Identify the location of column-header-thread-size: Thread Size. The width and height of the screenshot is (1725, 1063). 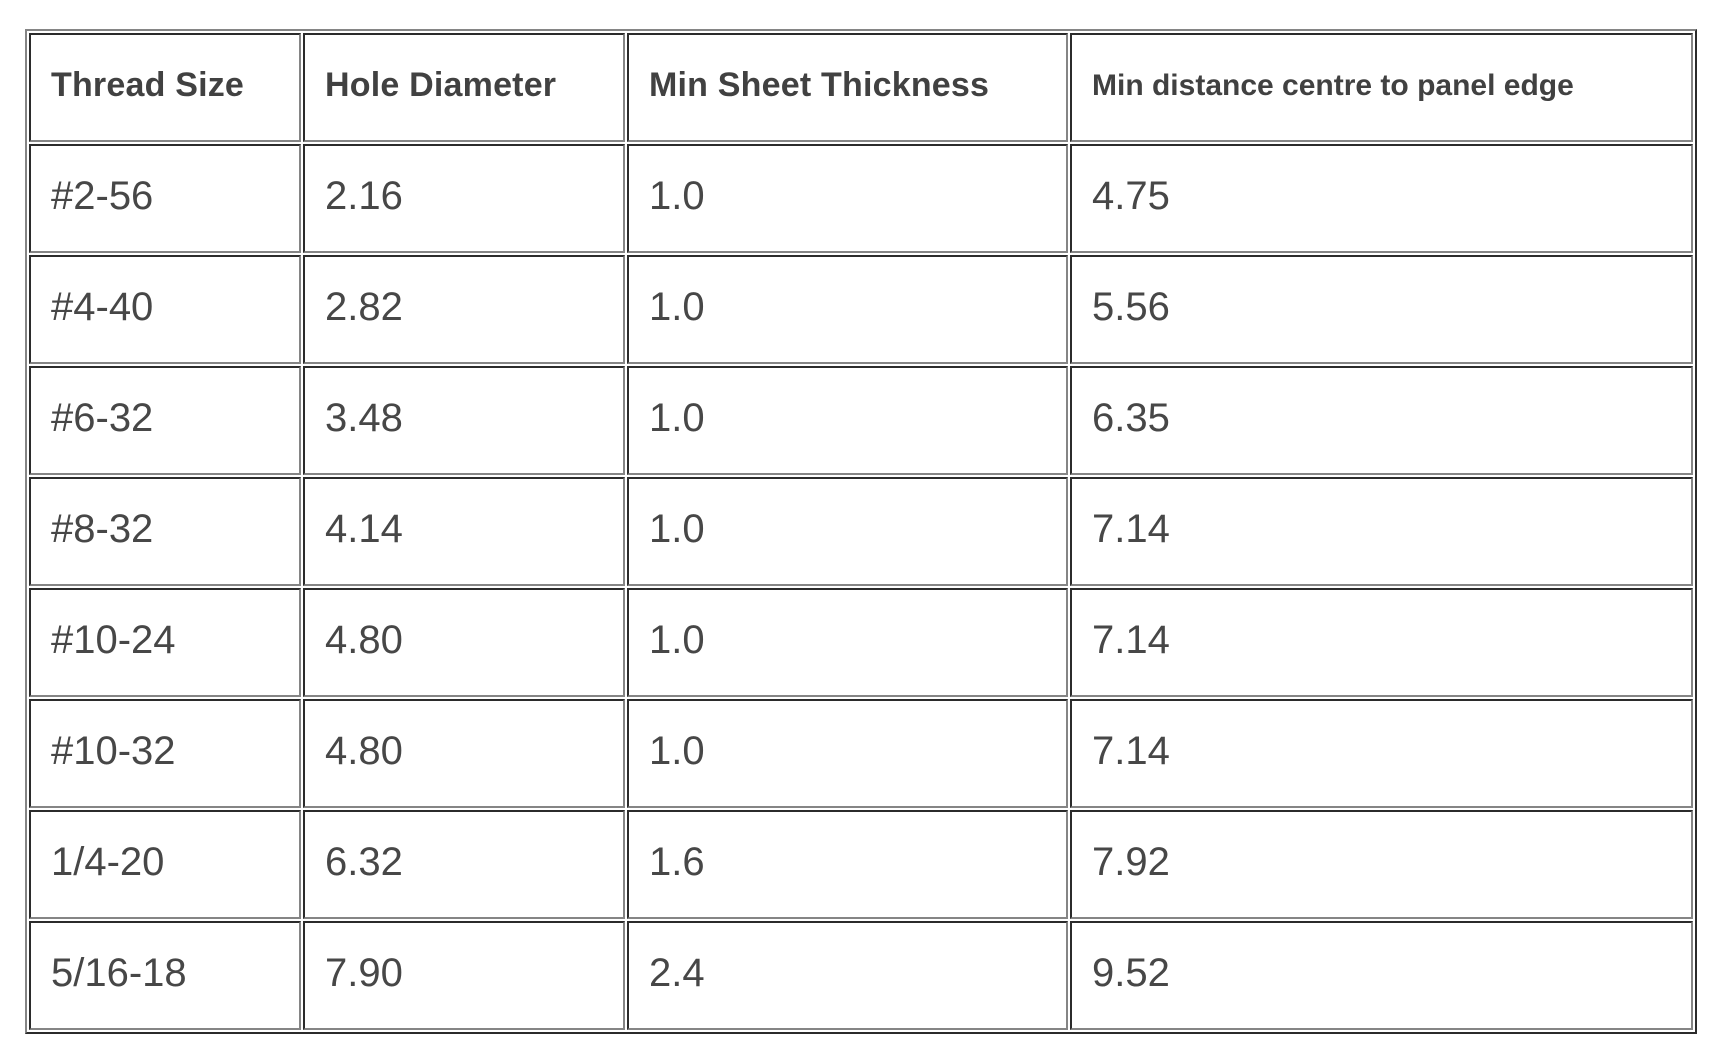
(165, 87).